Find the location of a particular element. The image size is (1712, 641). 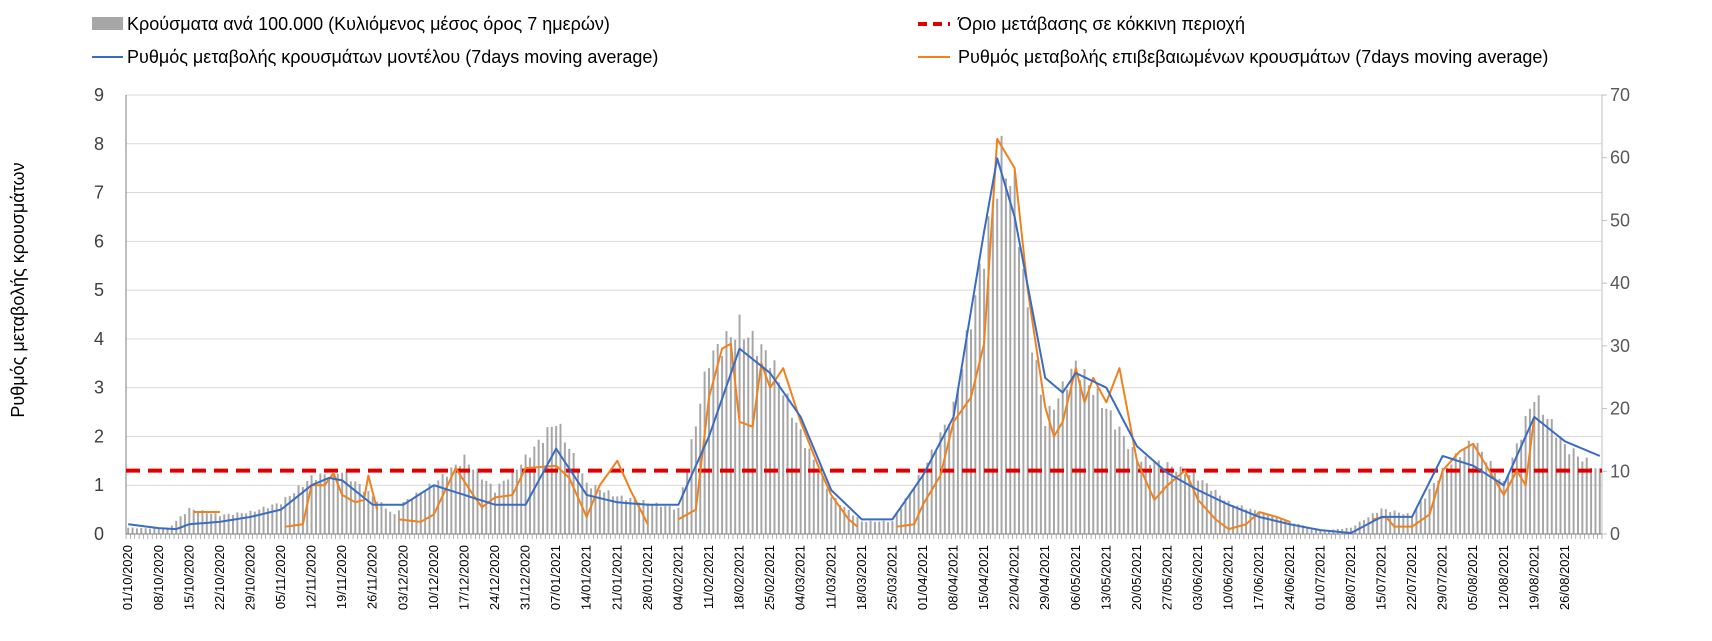

y-tick-label-right: 30 is located at coordinates (1620, 346).